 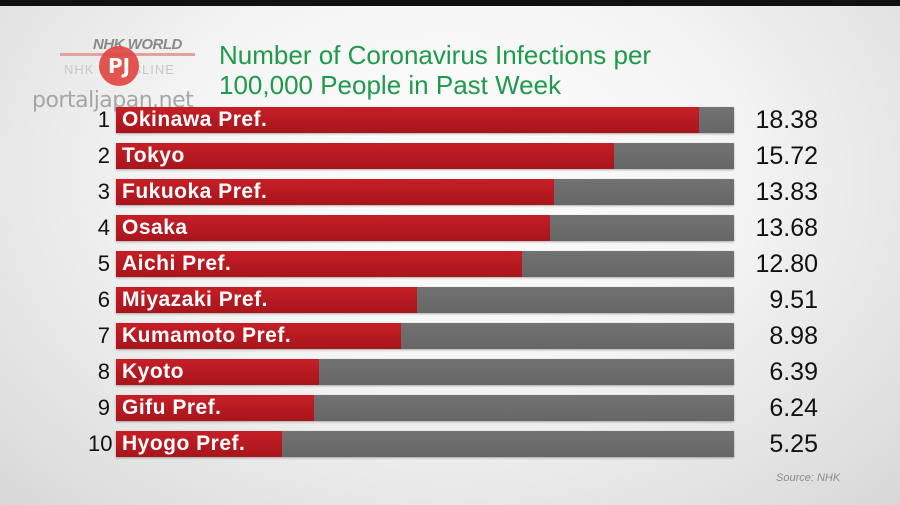 What do you see at coordinates (103, 191) in the screenshot?
I see `rank-label: 3` at bounding box center [103, 191].